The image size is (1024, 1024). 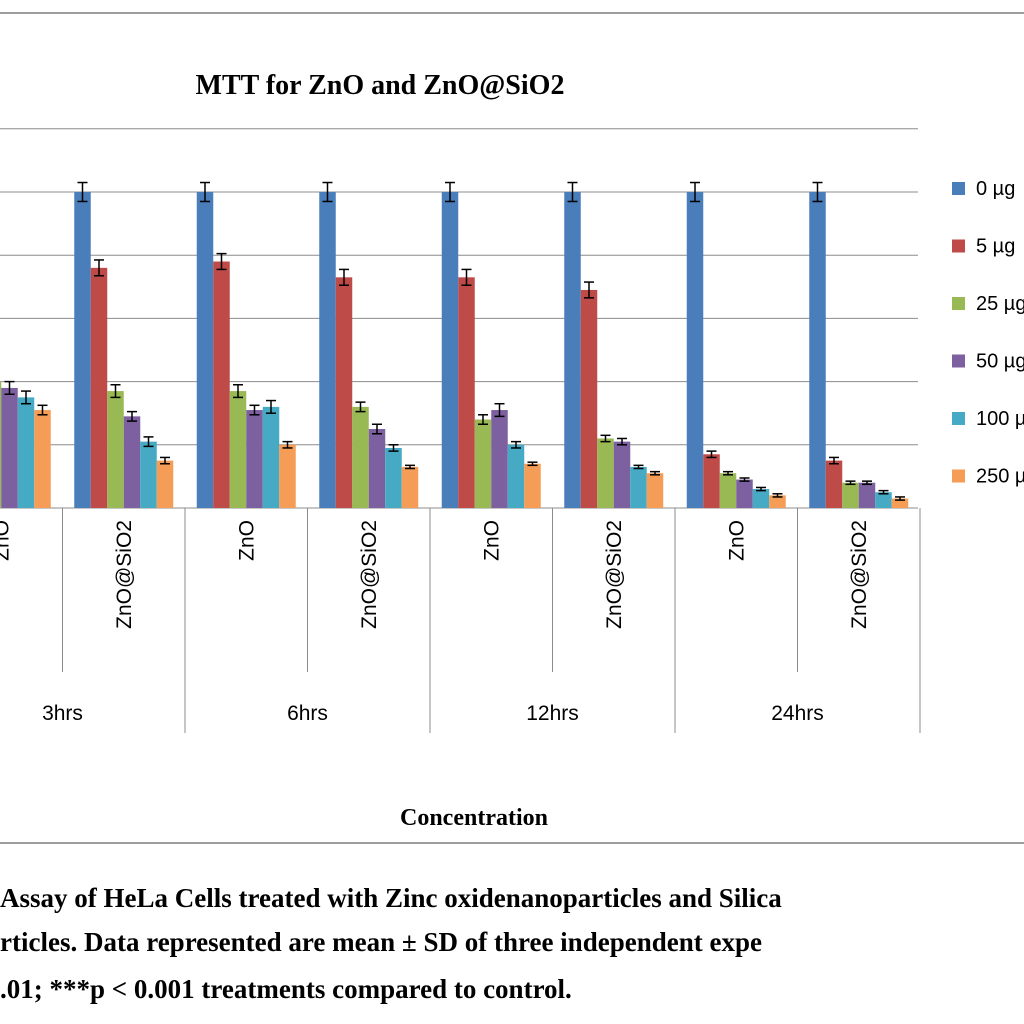 What do you see at coordinates (1000, 477) in the screenshot?
I see `legend-label: 250 µg` at bounding box center [1000, 477].